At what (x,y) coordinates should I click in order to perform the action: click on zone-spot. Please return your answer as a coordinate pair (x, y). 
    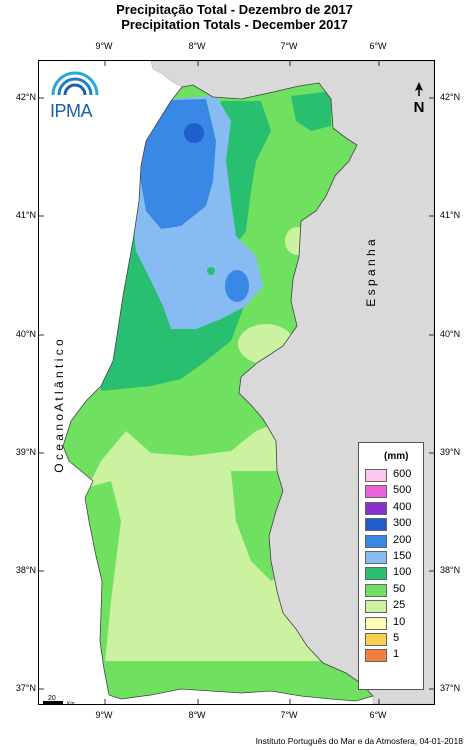
    Looking at the image, I should click on (211, 271).